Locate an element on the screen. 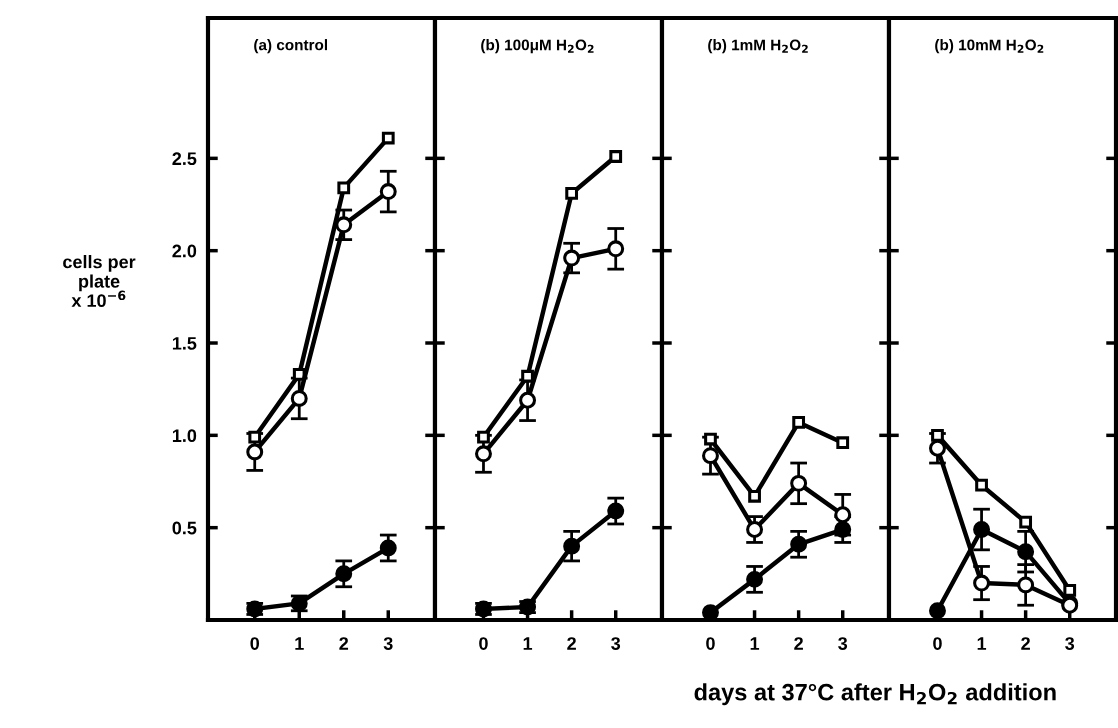  y-tick-label: 2.5 is located at coordinates (184, 159).